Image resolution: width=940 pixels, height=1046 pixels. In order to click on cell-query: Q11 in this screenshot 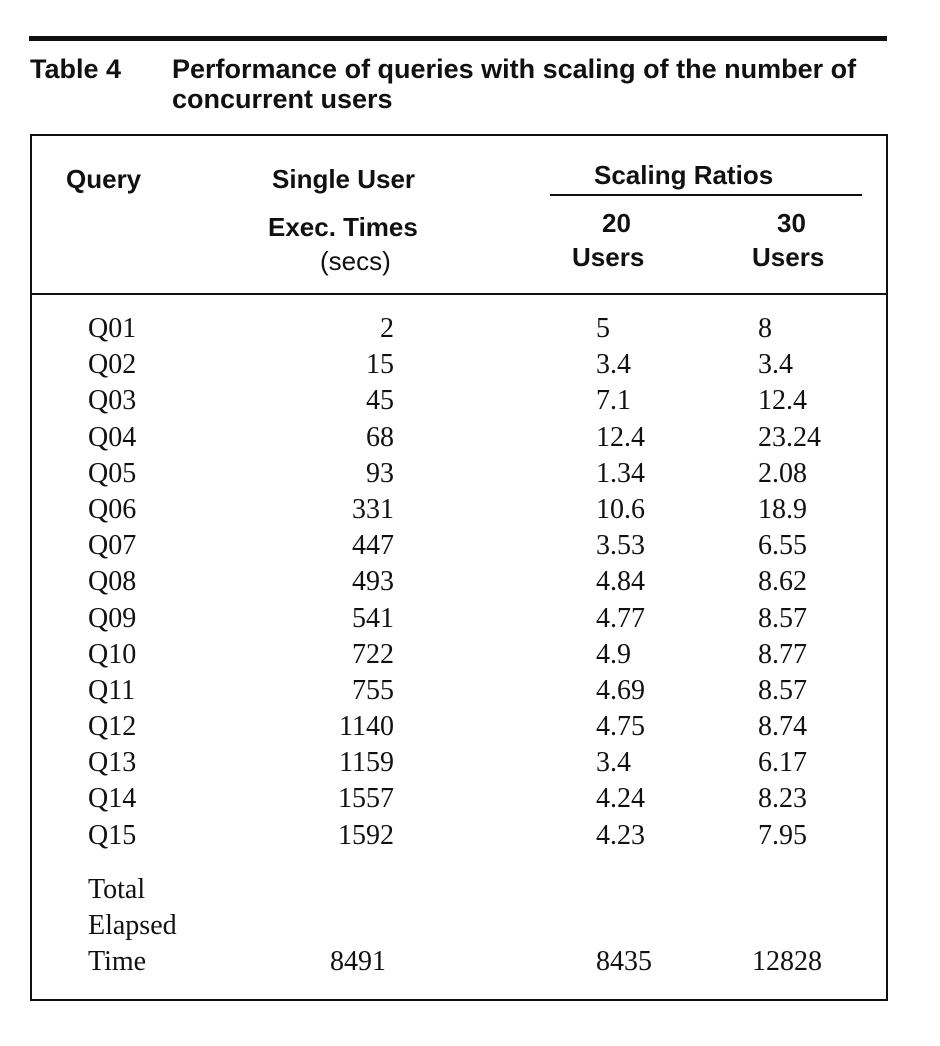, I will do `click(112, 690)`.